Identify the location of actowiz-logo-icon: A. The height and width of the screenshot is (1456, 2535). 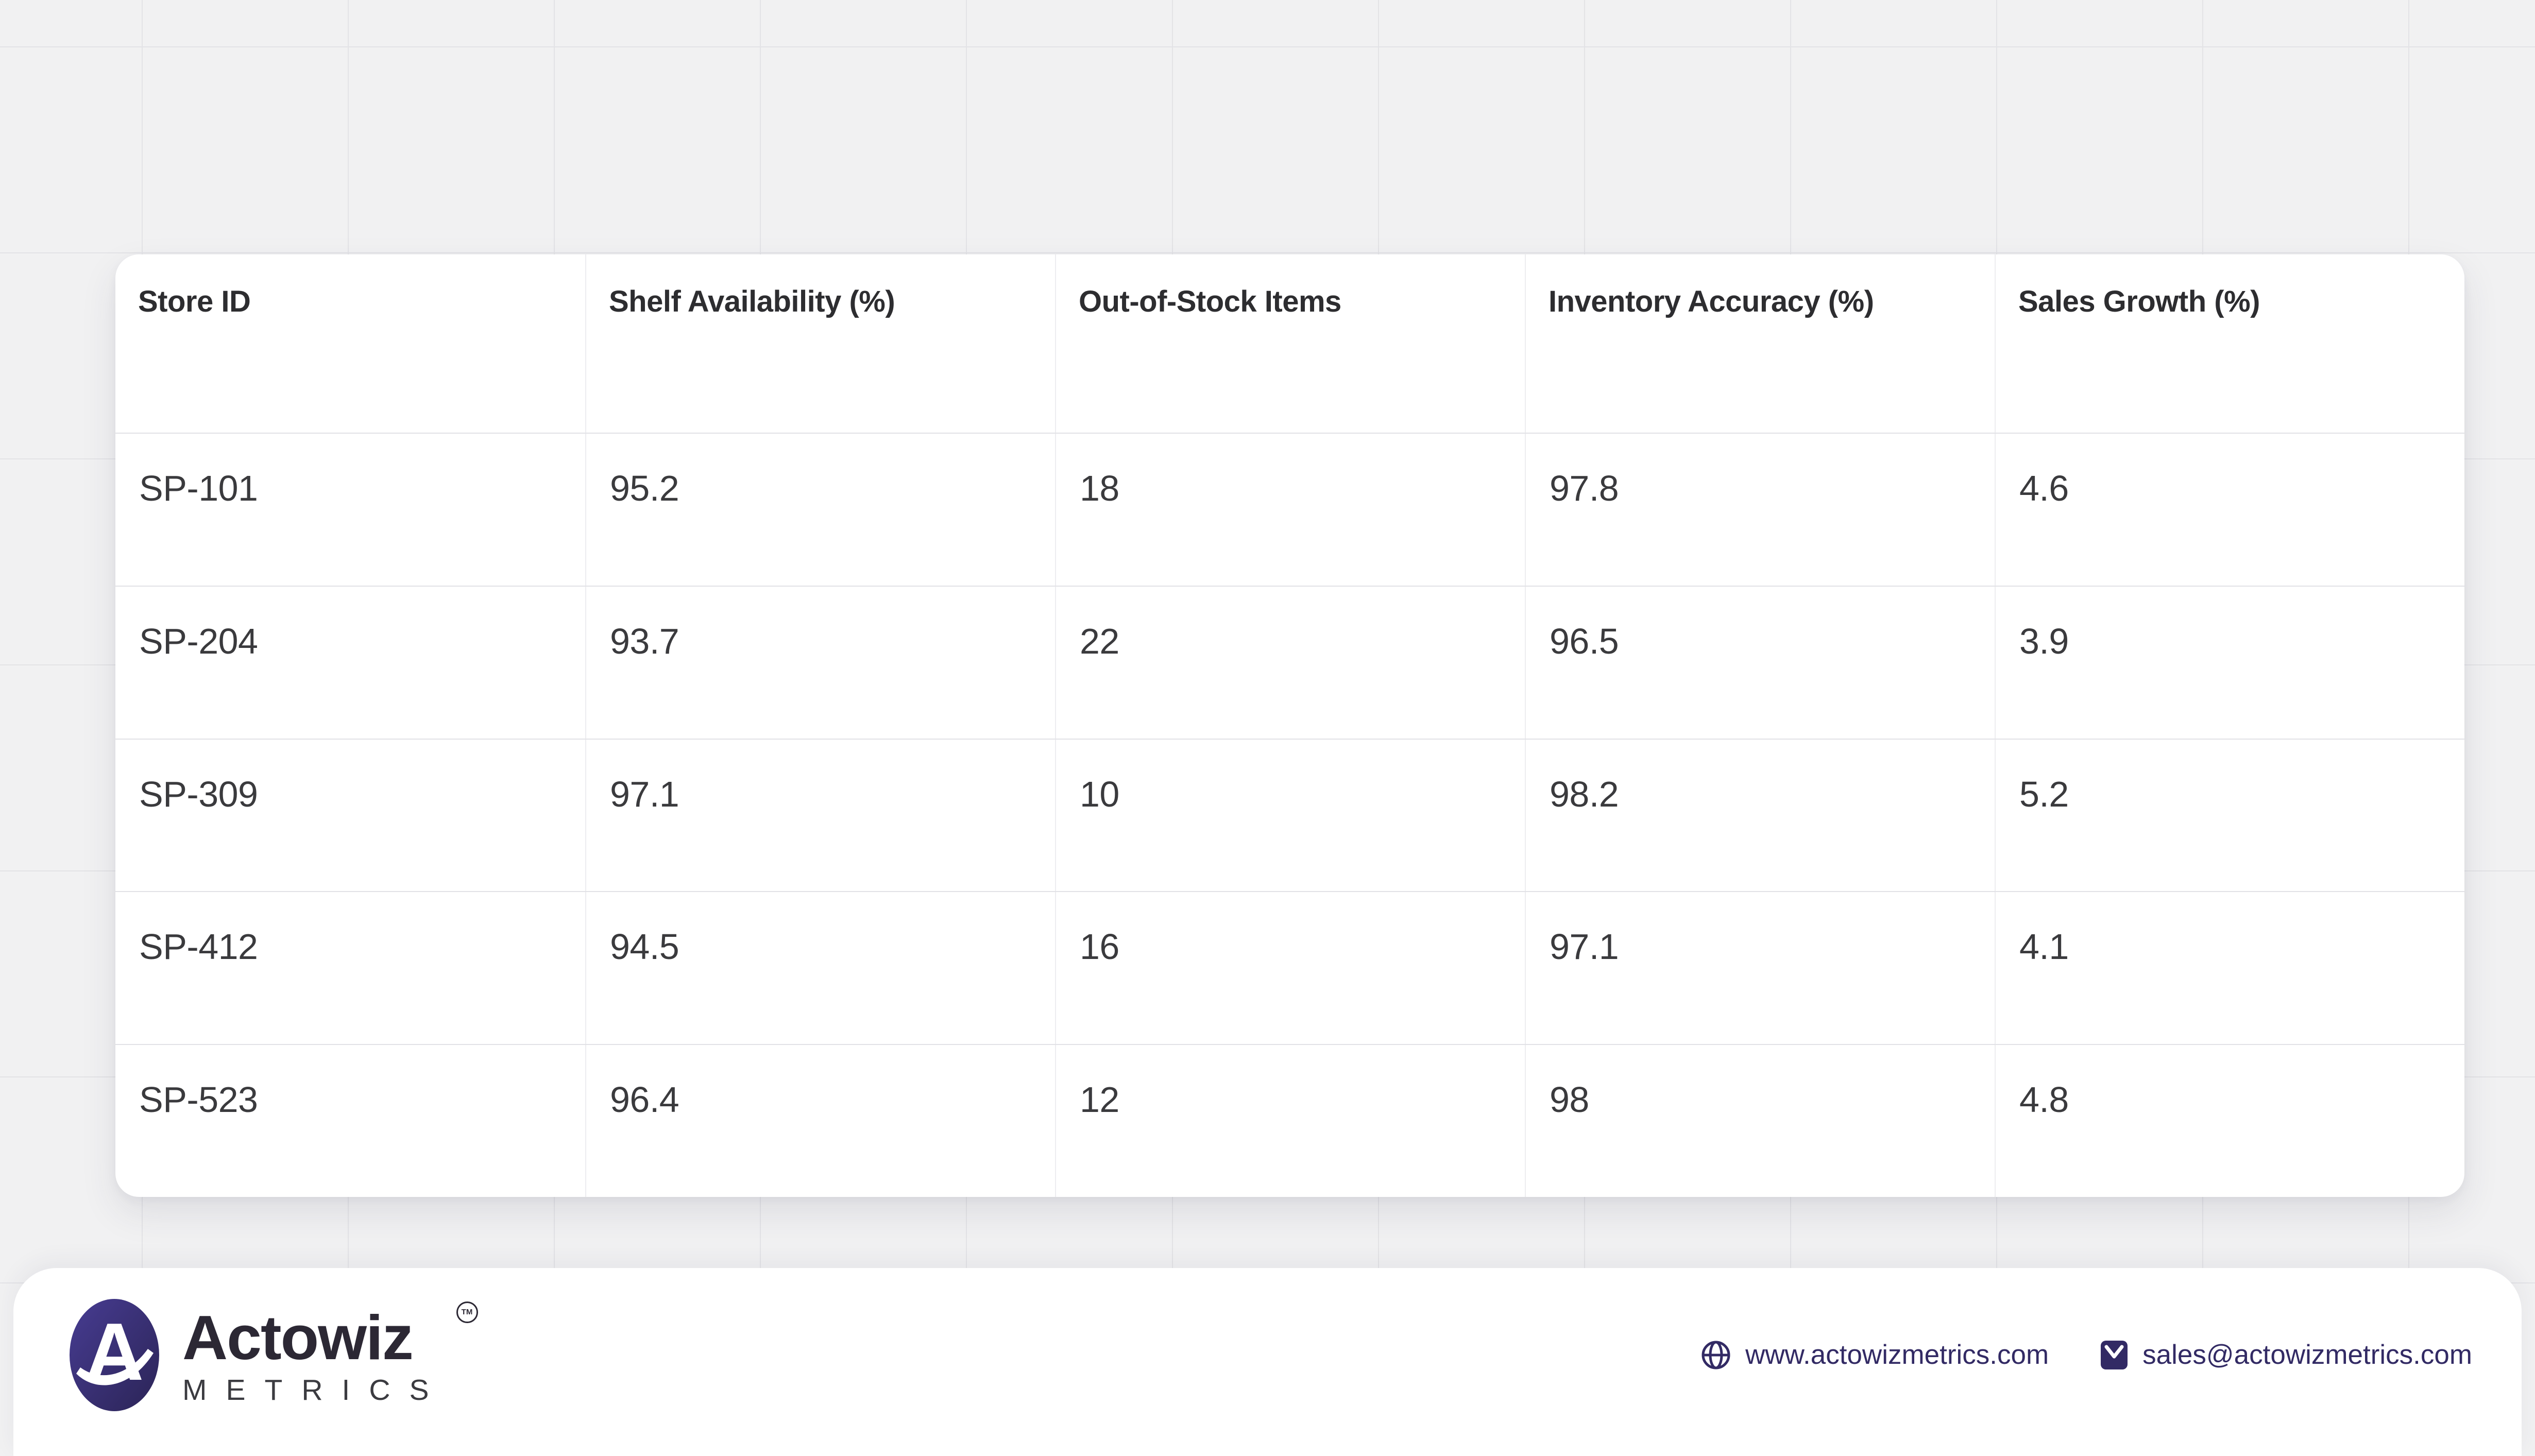
(114, 1354).